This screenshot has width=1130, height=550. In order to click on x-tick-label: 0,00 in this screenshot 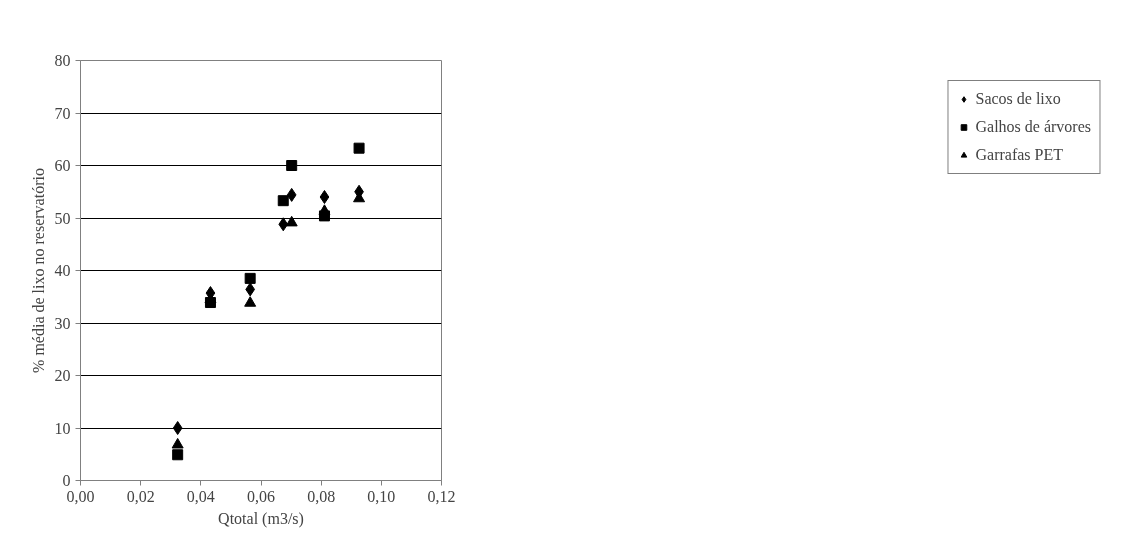, I will do `click(80, 496)`.